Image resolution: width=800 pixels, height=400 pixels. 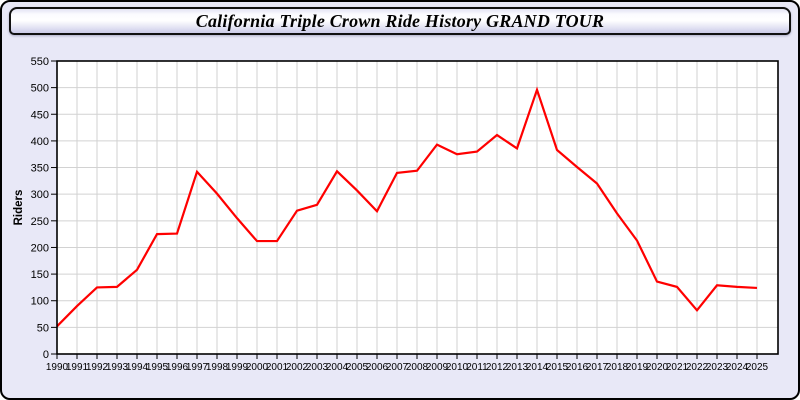 What do you see at coordinates (737, 367) in the screenshot?
I see `svg-text: 2024` at bounding box center [737, 367].